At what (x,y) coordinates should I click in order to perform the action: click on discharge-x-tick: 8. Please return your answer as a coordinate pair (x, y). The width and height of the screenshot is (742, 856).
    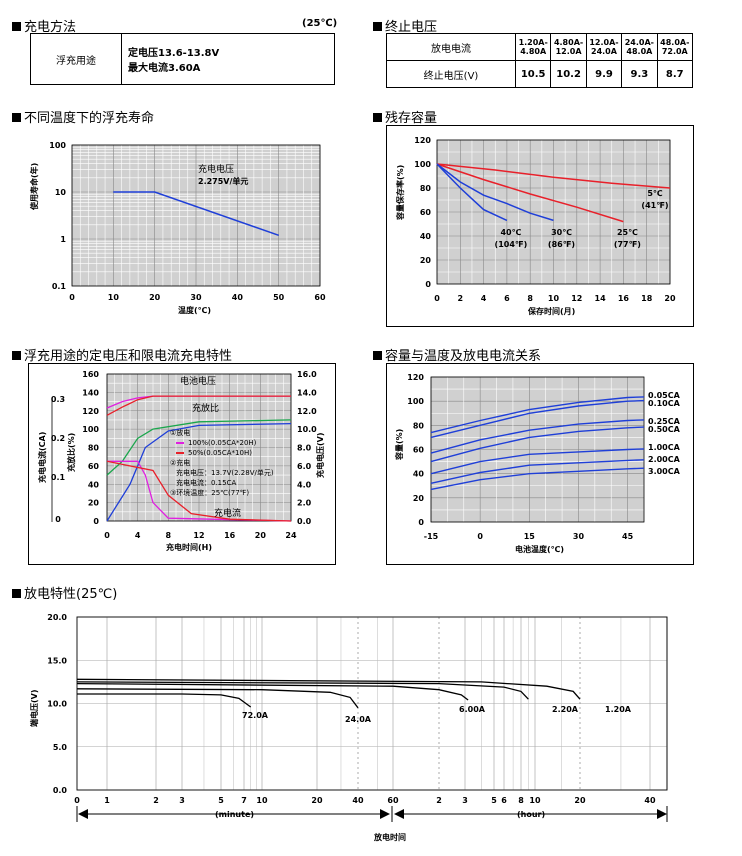
    Looking at the image, I should click on (521, 800).